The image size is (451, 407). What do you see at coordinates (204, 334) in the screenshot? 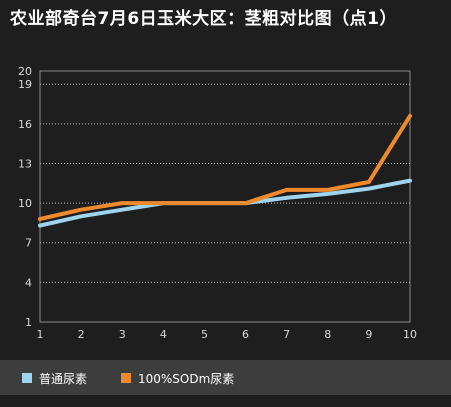
I see `x-tick-label: 5` at bounding box center [204, 334].